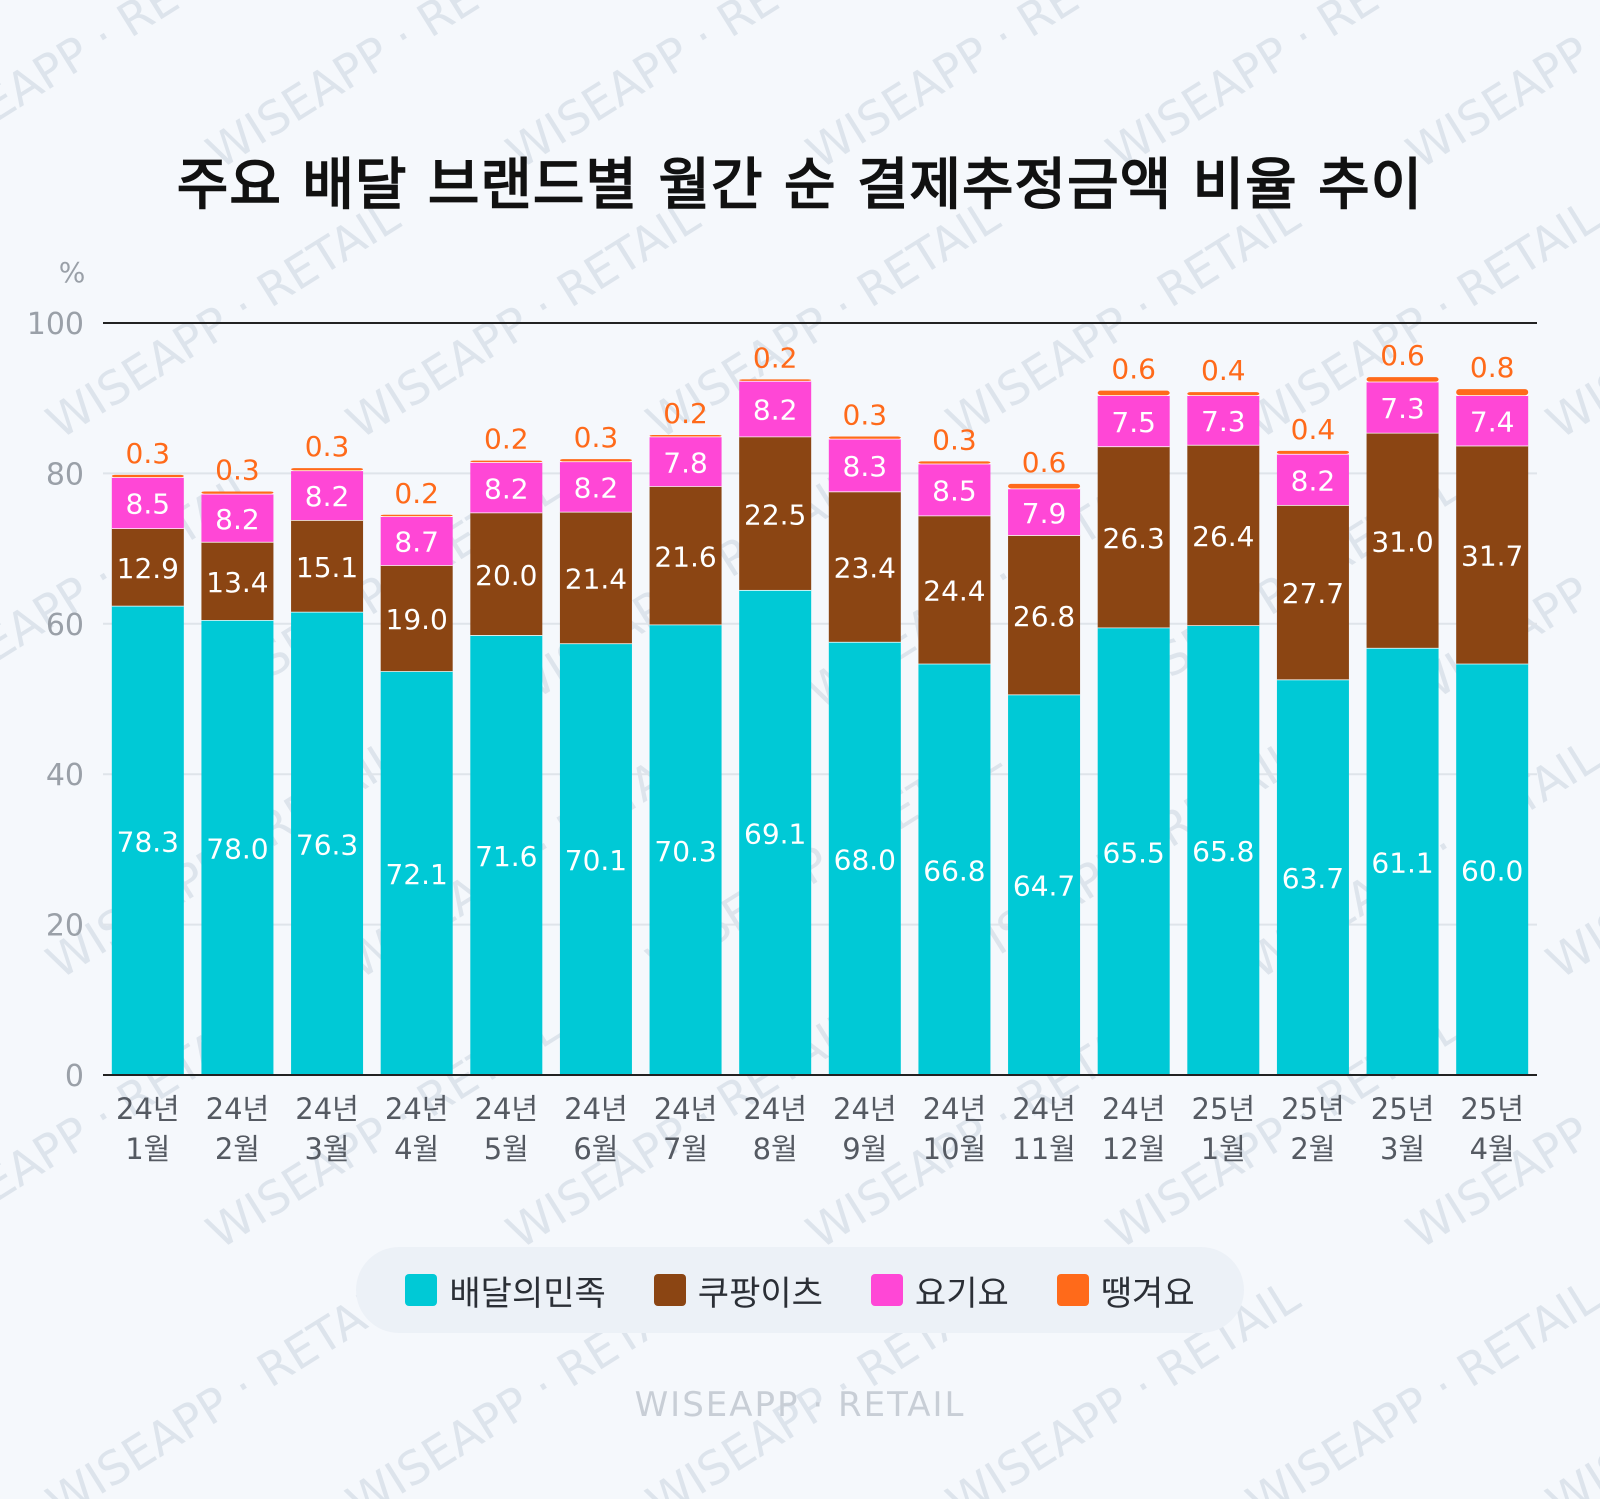 This screenshot has height=1499, width=1600. I want to click on data-label: 20.0, so click(506, 575).